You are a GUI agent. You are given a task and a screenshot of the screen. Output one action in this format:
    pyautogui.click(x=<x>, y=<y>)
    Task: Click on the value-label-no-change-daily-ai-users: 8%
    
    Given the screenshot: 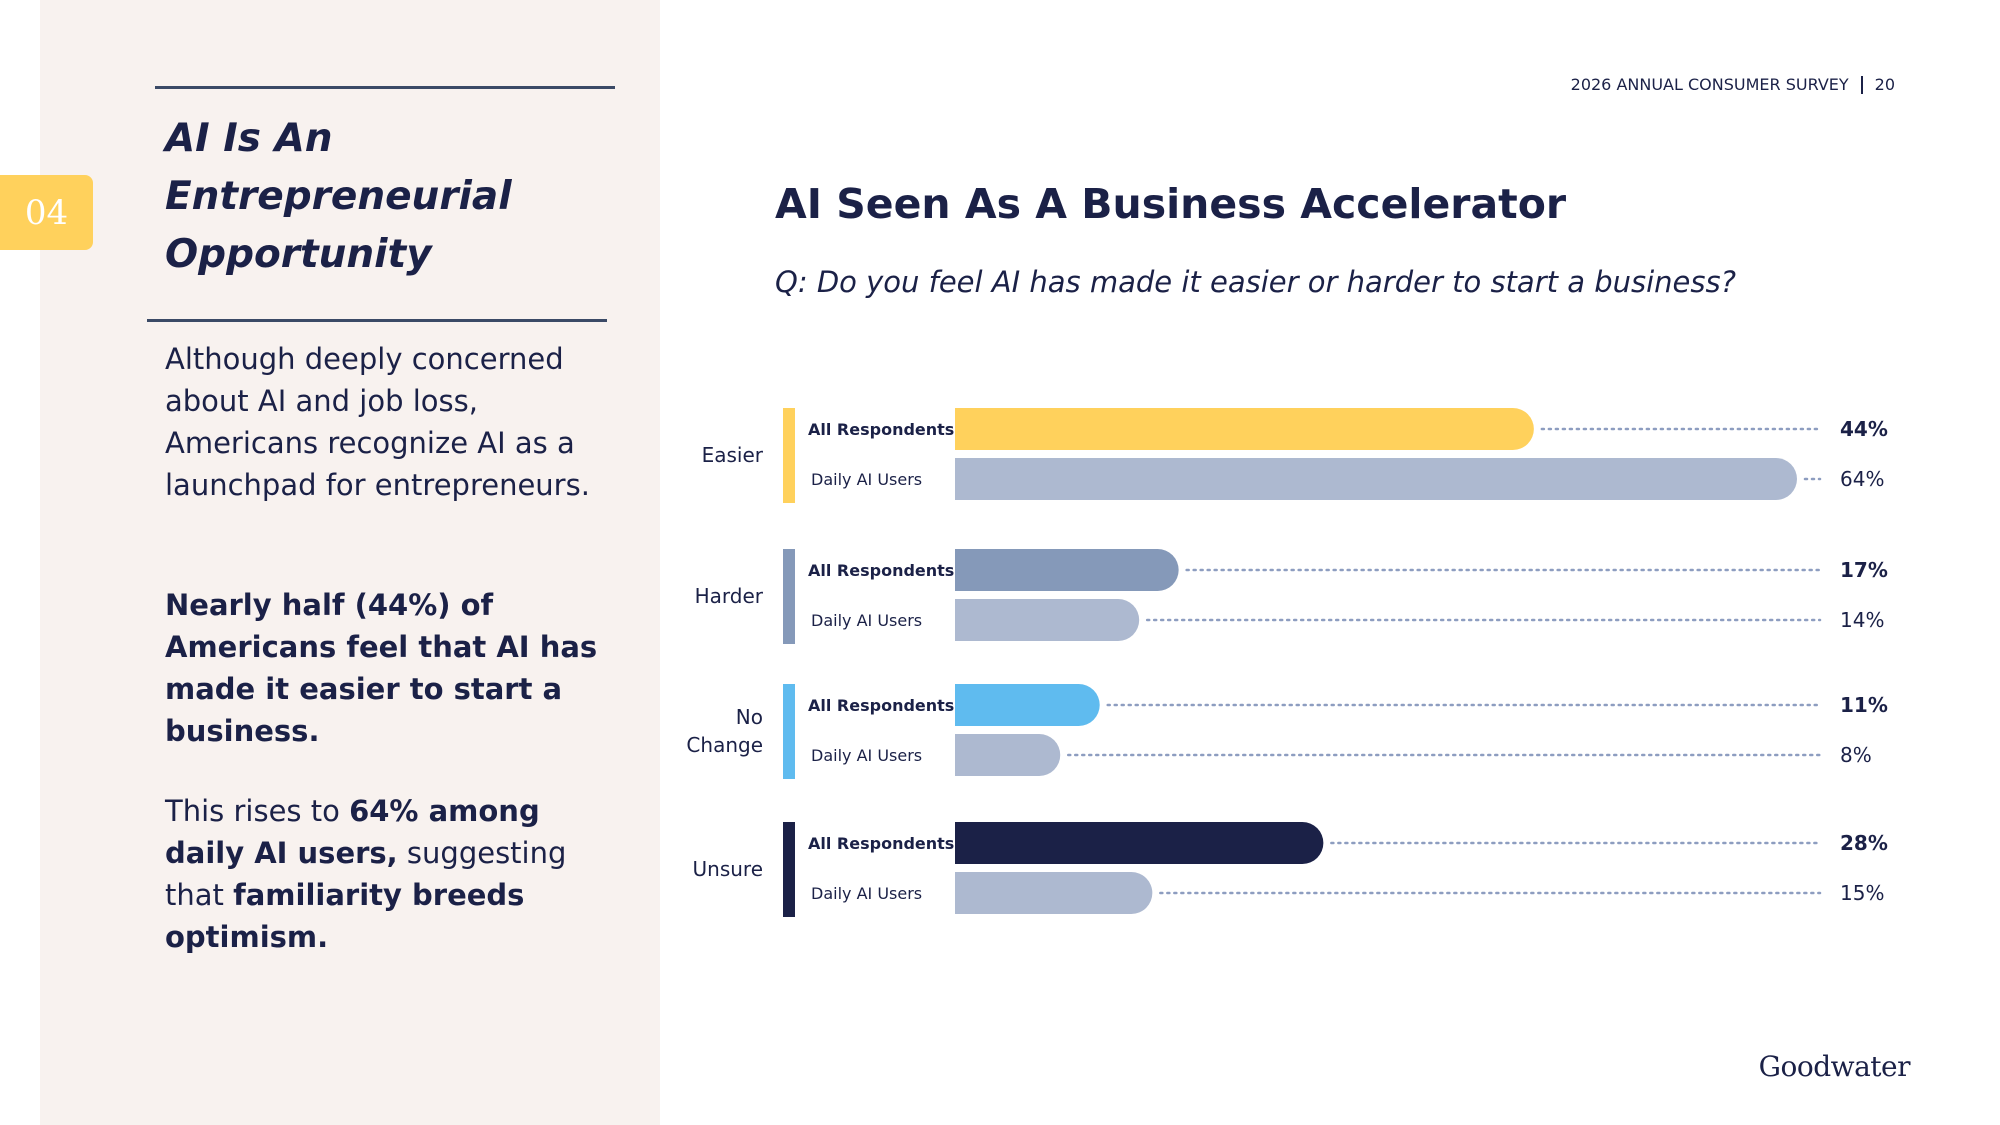 What is the action you would take?
    pyautogui.click(x=1856, y=755)
    